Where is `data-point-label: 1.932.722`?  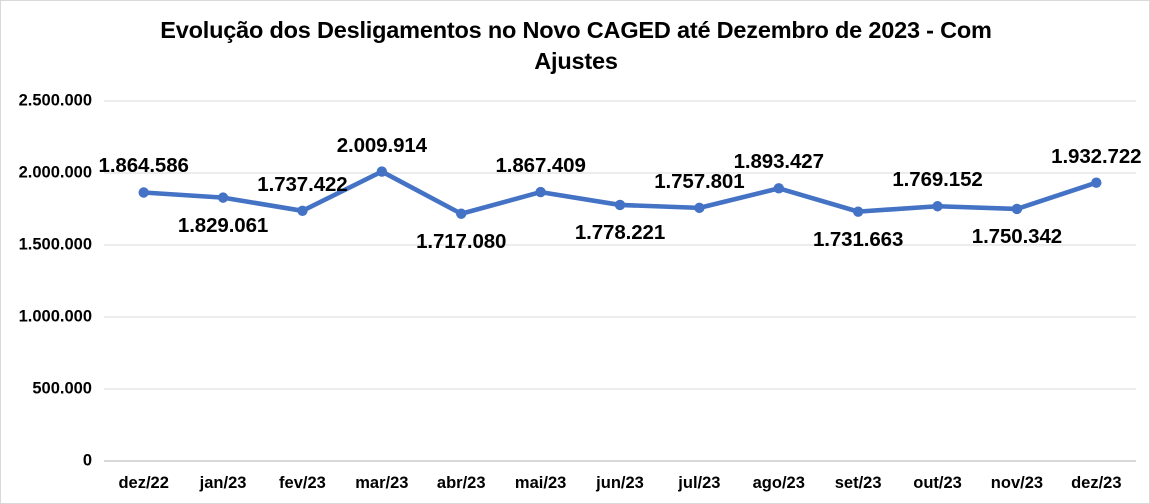 data-point-label: 1.932.722 is located at coordinates (1096, 156).